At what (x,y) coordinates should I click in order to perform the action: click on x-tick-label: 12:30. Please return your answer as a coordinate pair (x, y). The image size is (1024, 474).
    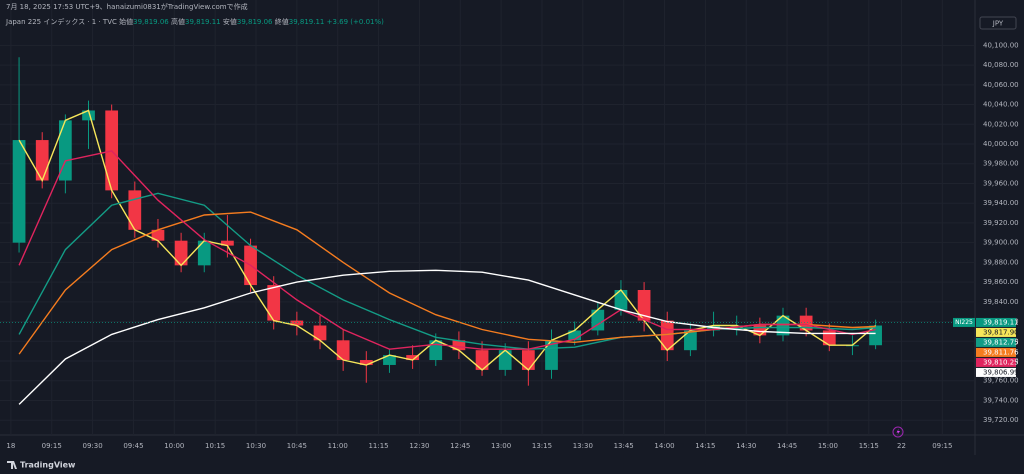
    Looking at the image, I should click on (419, 446).